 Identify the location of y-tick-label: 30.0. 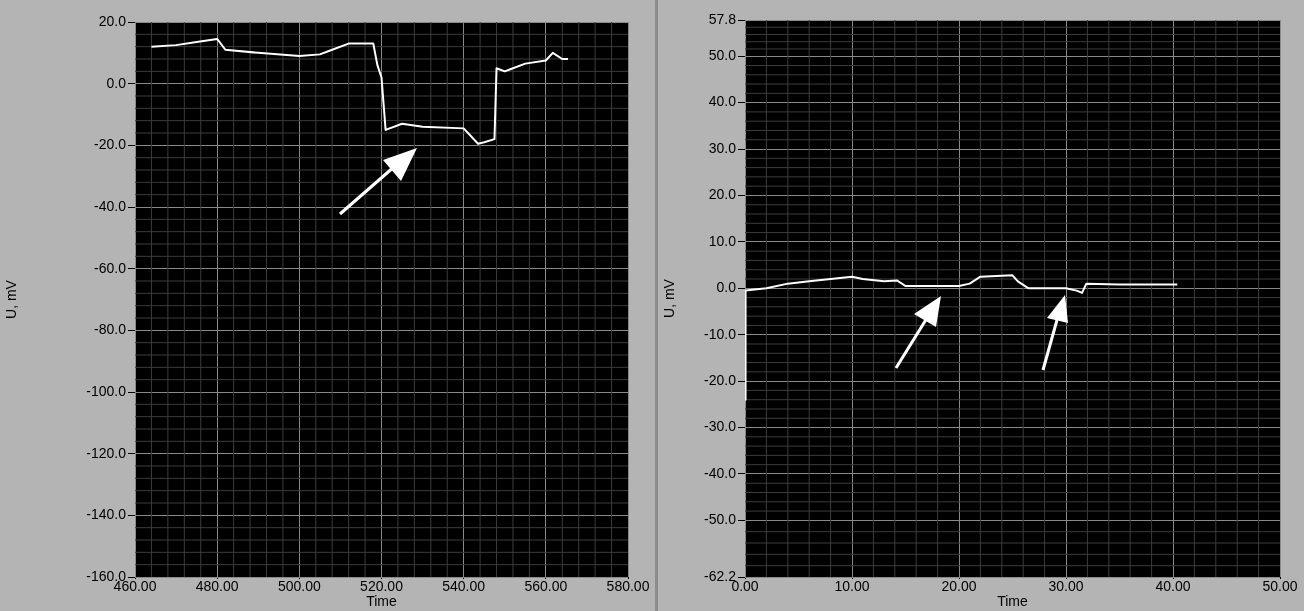
(722, 147).